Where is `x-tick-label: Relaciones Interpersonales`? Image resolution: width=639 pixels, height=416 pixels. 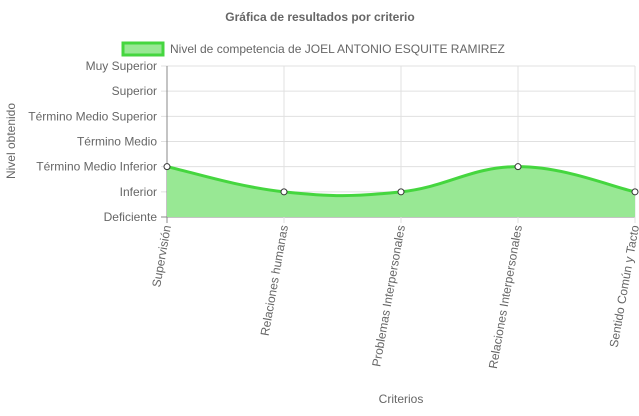
x-tick-label: Relaciones Interpersonales is located at coordinates (505, 297).